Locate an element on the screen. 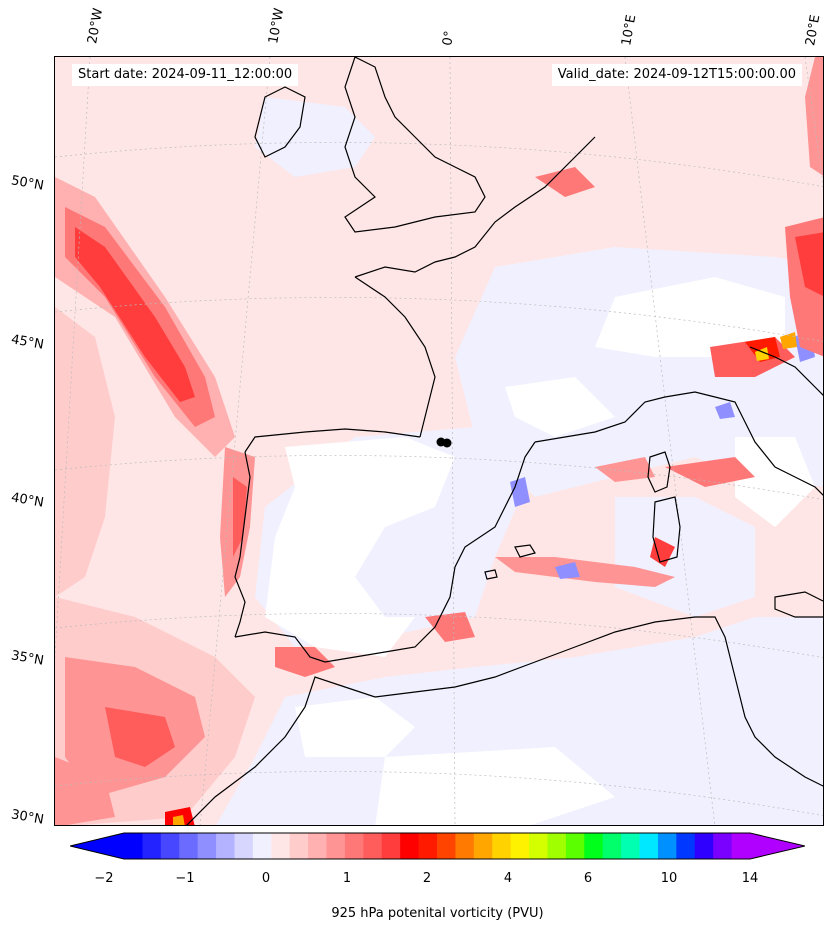 The image size is (832, 936). southwest-pv-area is located at coordinates (155, 711).